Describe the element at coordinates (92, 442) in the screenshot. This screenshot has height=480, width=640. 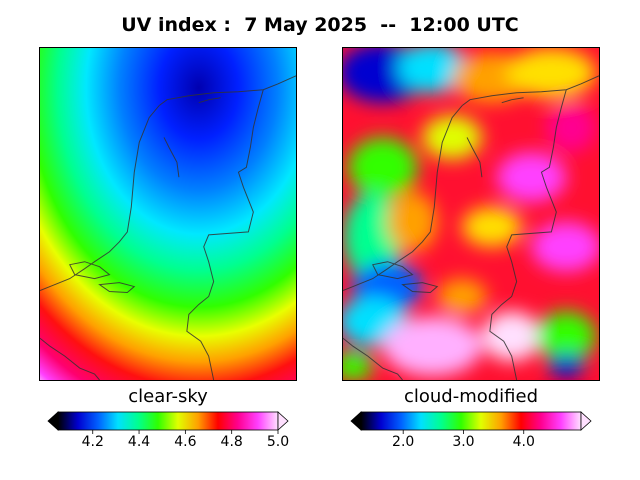
I see `clear-sky-colorbar-tick-label: 4.2` at that location.